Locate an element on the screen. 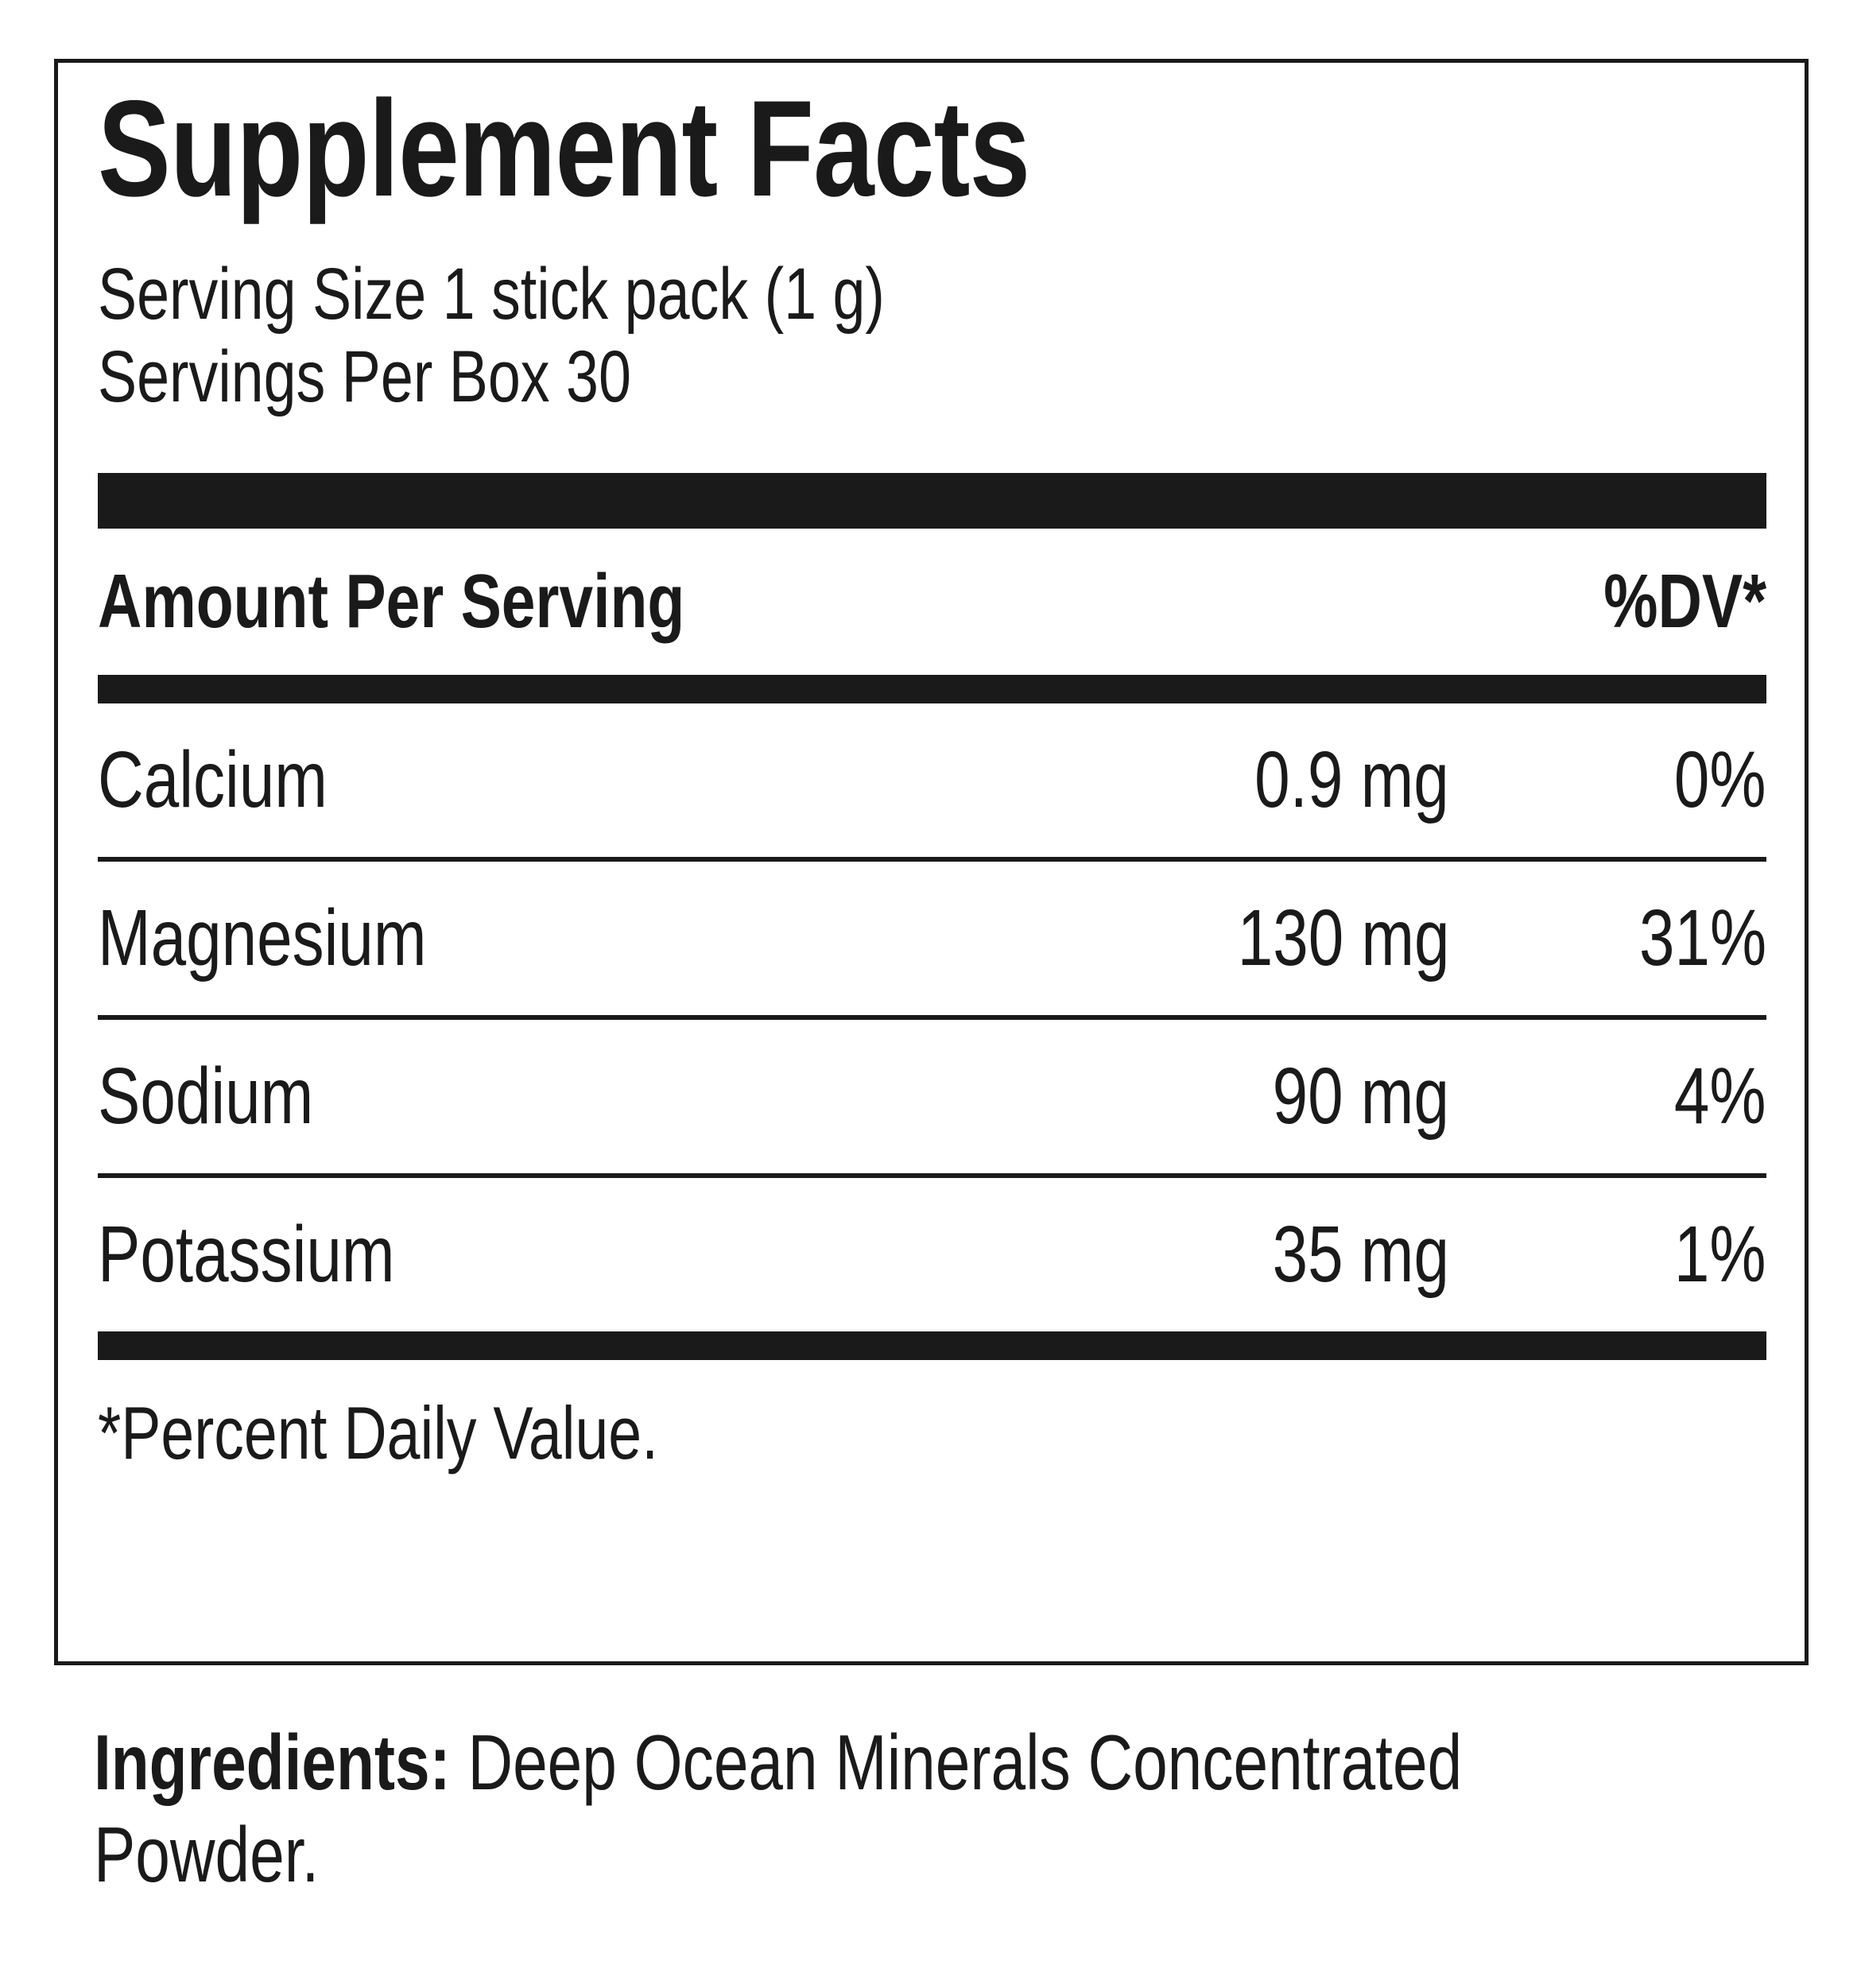 The image size is (1861, 1988). nutrient-rows-table: Calcium 0.9 mg 0% is located at coordinates (932, 780).